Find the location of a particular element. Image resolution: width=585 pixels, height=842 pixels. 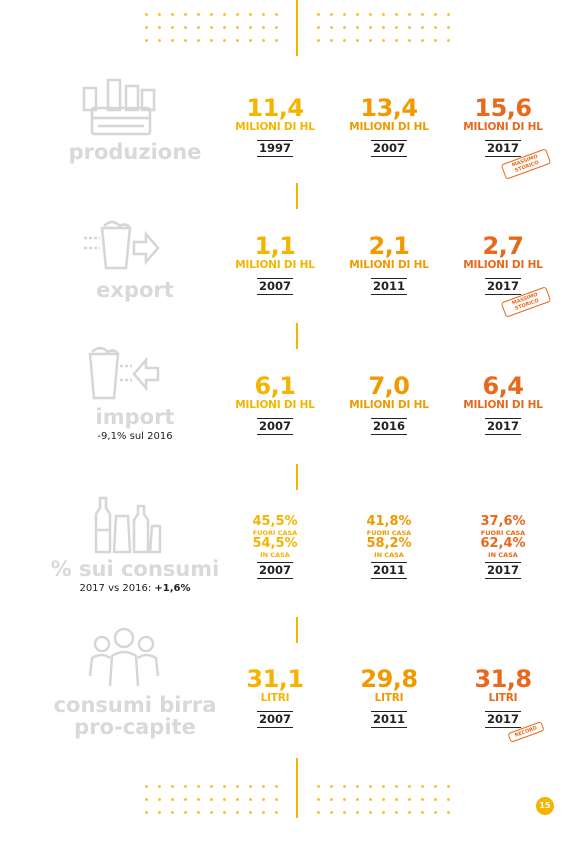

fuori-casa-percent: 45,5% is located at coordinates (275, 521).